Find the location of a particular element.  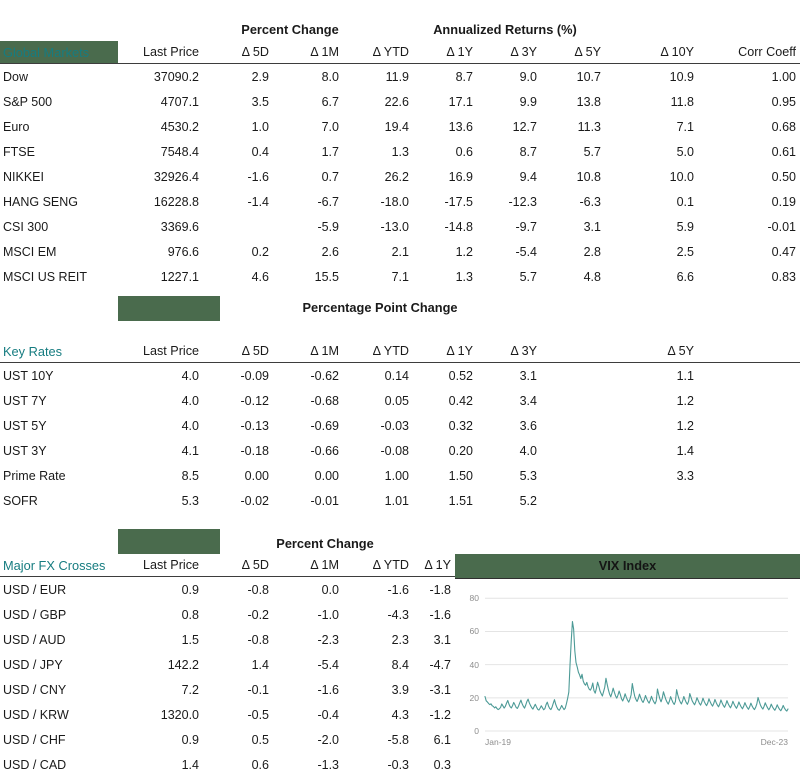

table-cell: -6.3 is located at coordinates (590, 201).